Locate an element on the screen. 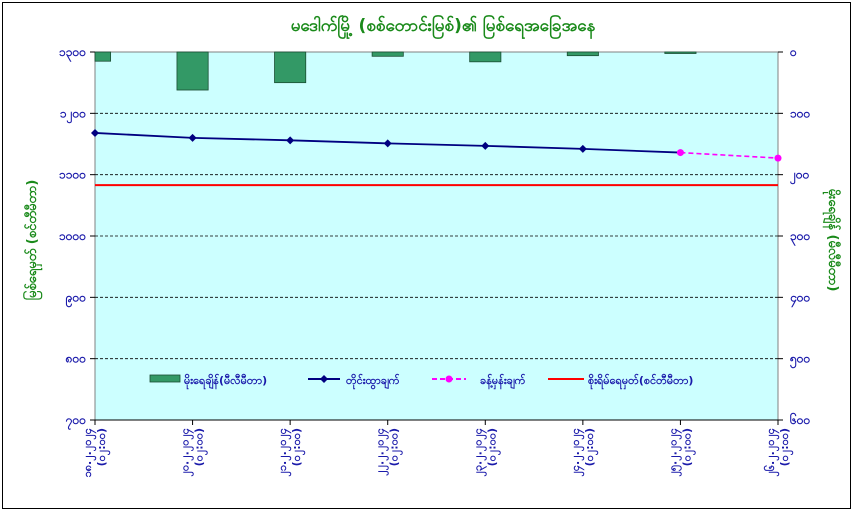  legend-rainfall-swatch is located at coordinates (165, 378).